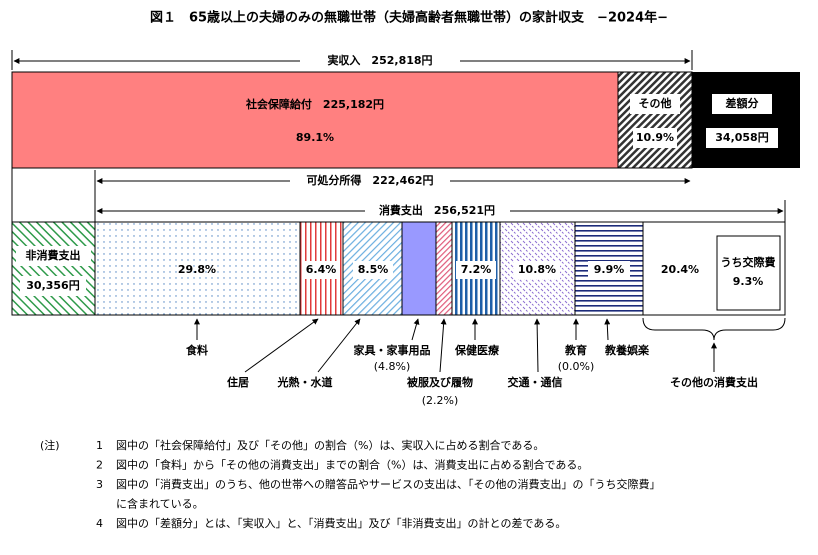  I want to click on other-income-bar, so click(655, 120).